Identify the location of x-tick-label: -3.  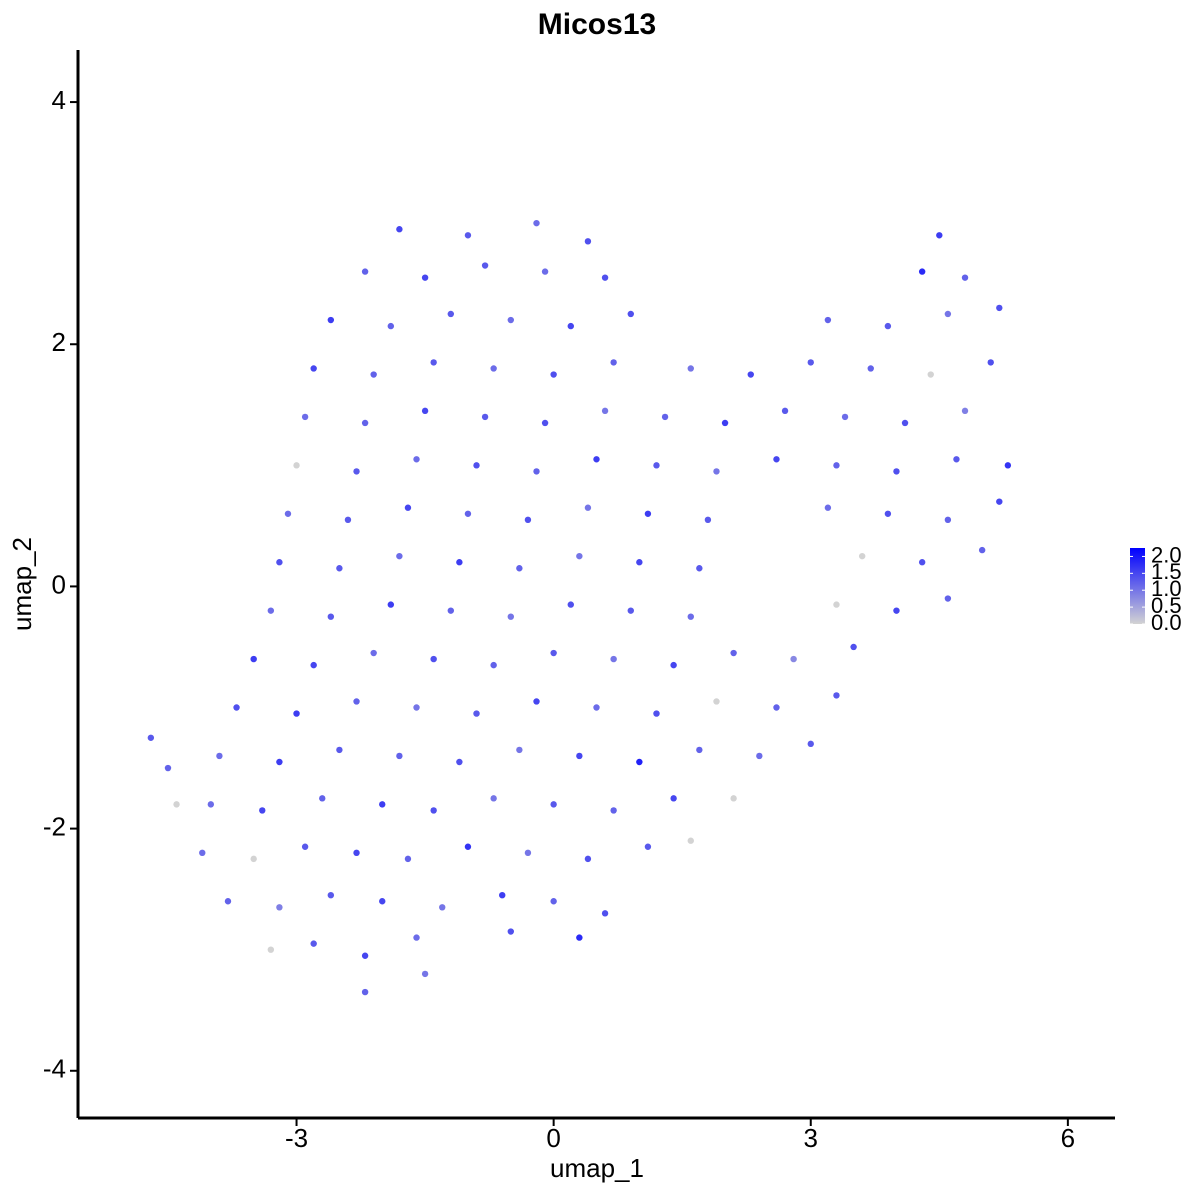
(296, 1138).